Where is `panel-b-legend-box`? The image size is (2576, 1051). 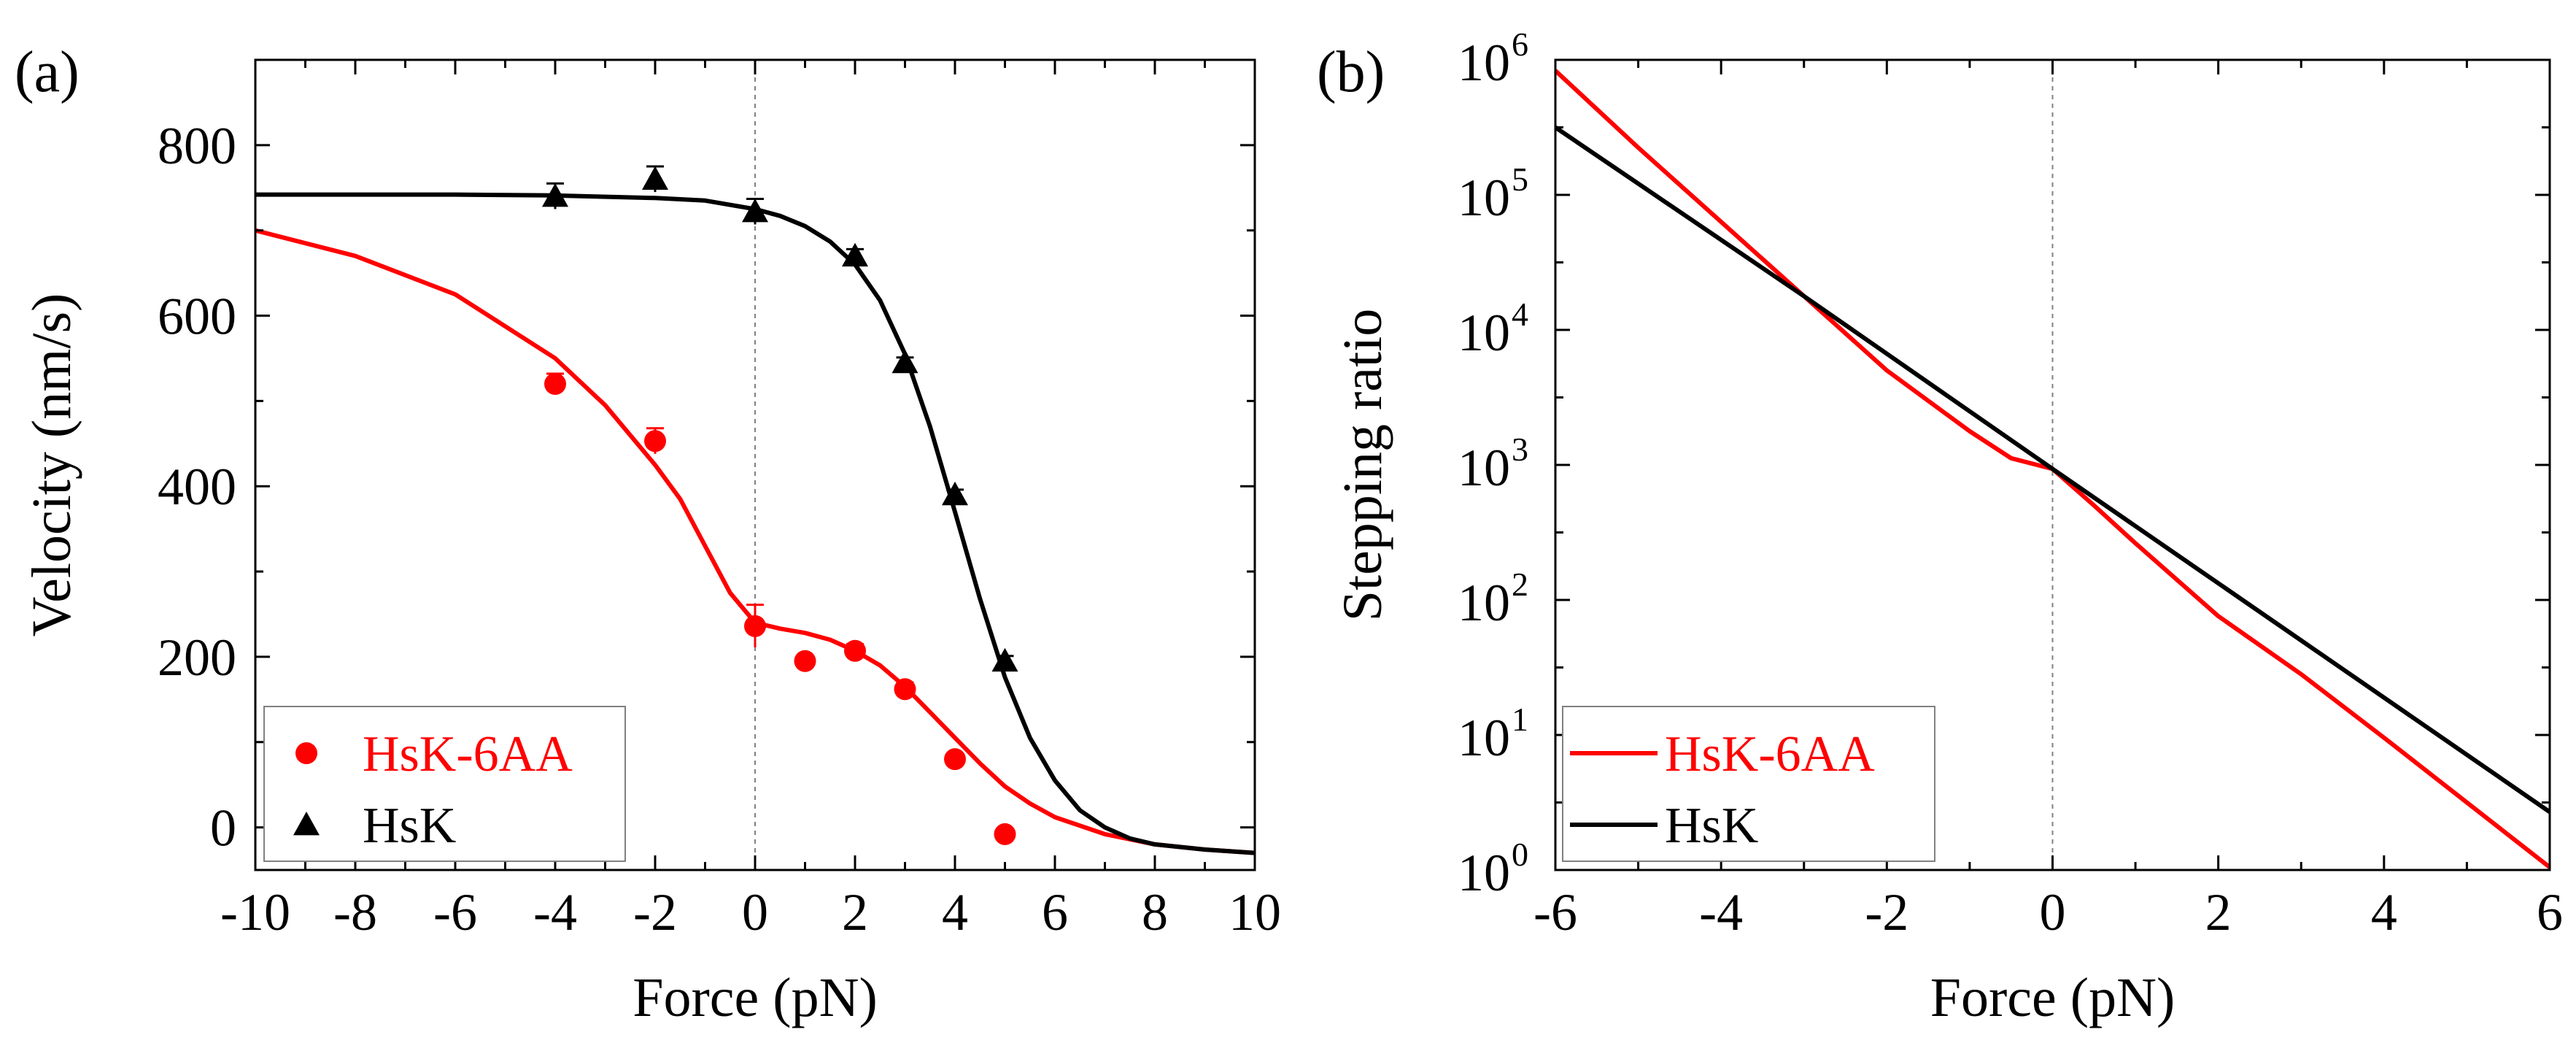
panel-b-legend-box is located at coordinates (1748, 784).